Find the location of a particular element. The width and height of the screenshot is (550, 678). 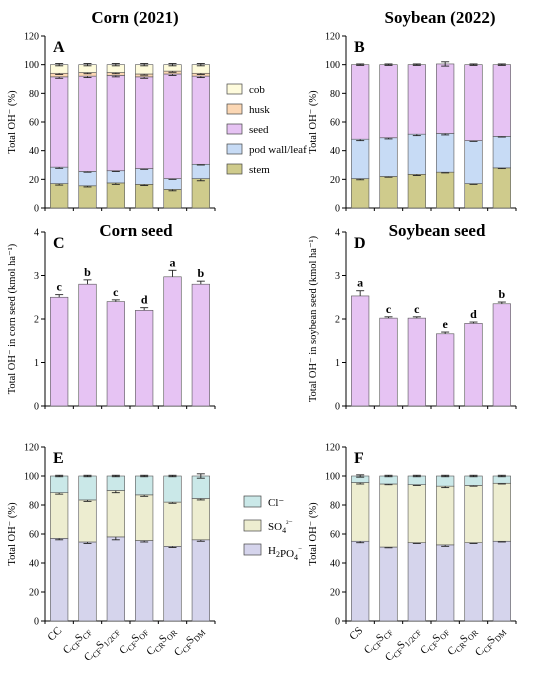

text-span: H is located at coordinates (272, 551).